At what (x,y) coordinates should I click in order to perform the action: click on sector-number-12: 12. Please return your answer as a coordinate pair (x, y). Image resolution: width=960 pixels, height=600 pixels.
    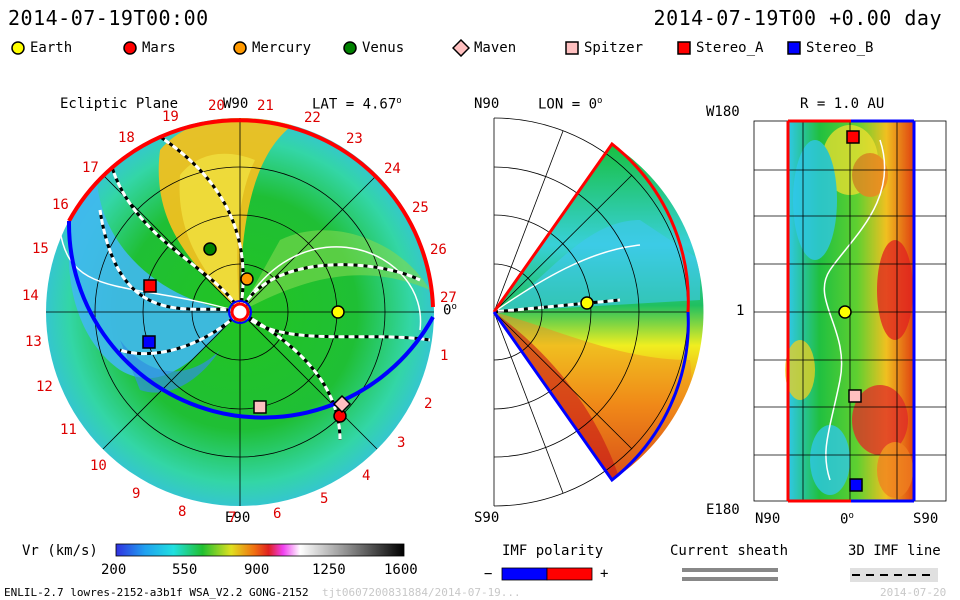
    Looking at the image, I should click on (44, 387).